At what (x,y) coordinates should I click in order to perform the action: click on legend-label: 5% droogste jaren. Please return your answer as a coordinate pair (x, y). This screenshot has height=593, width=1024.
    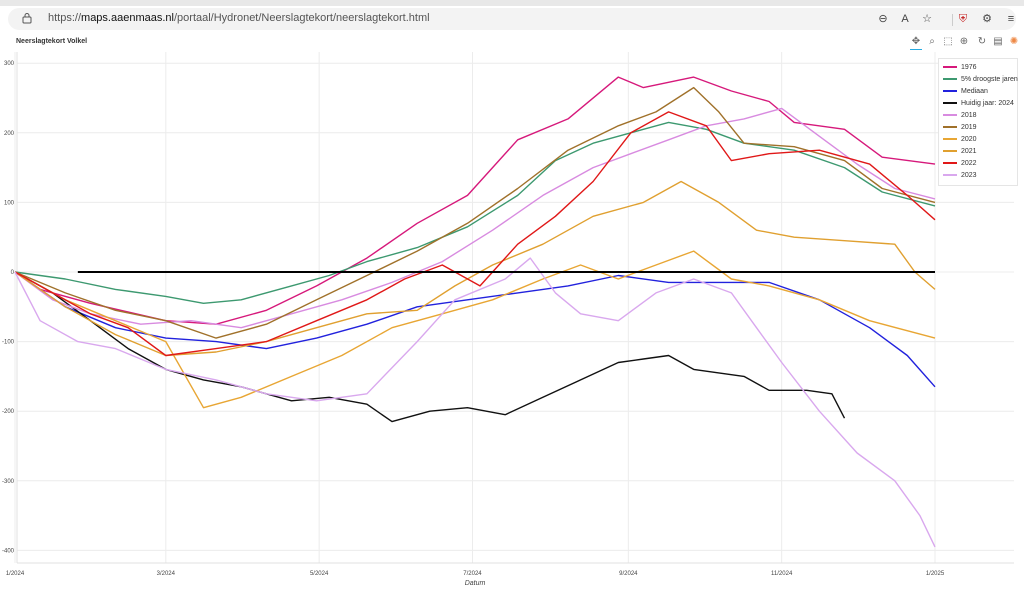
    Looking at the image, I should click on (989, 79).